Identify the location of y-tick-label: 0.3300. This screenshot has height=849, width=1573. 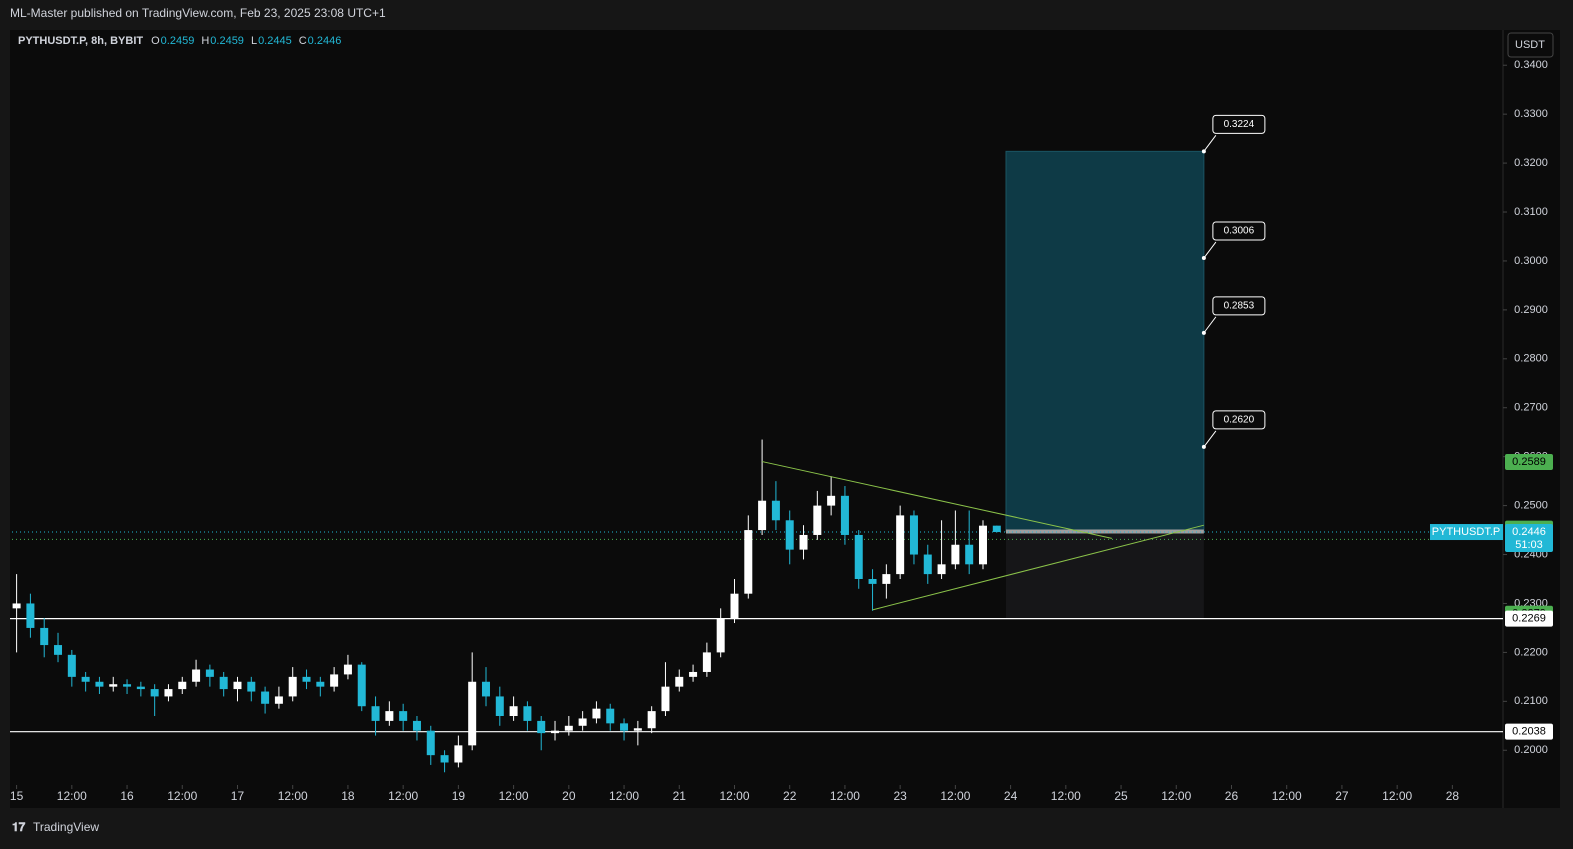
(1531, 114).